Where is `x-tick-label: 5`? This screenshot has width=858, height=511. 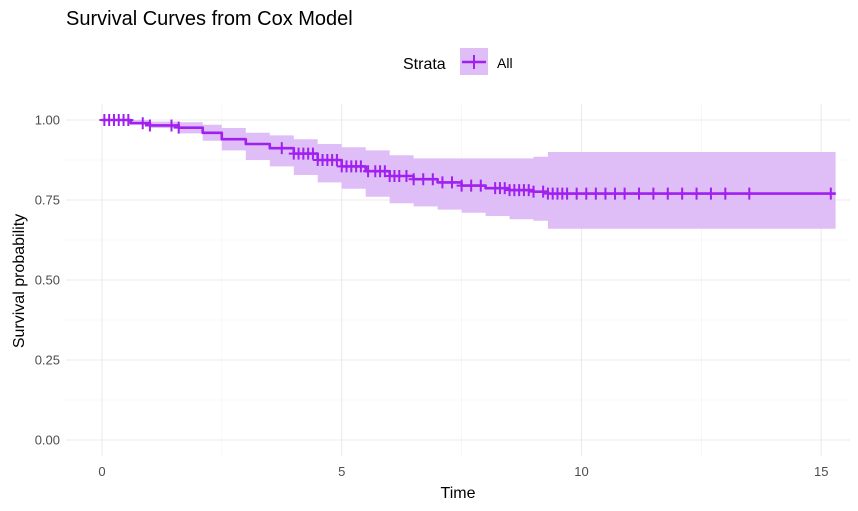
x-tick-label: 5 is located at coordinates (341, 471).